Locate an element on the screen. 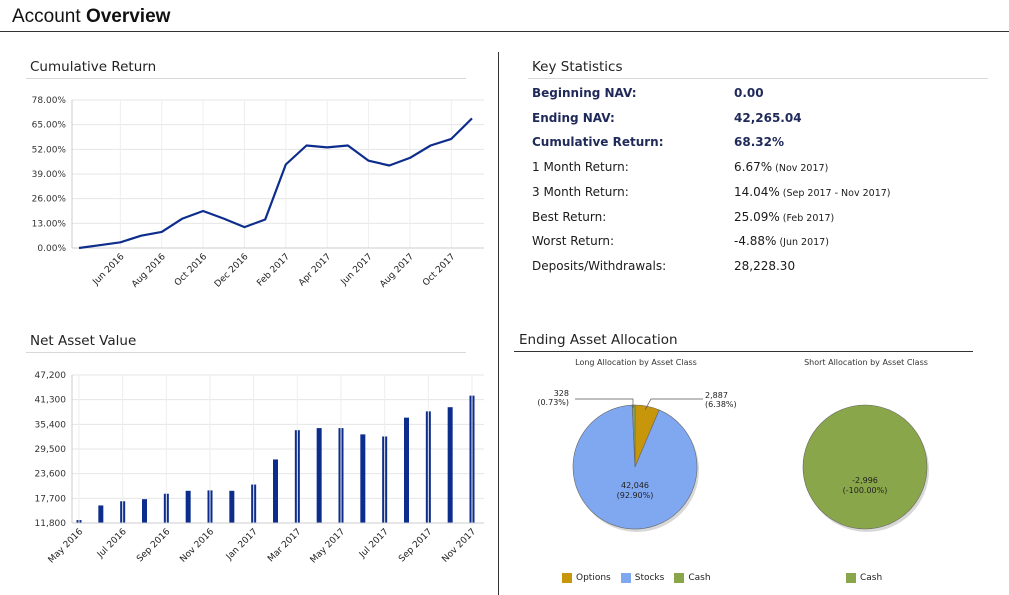  y-tick-label: 47,200 is located at coordinates (51, 376).